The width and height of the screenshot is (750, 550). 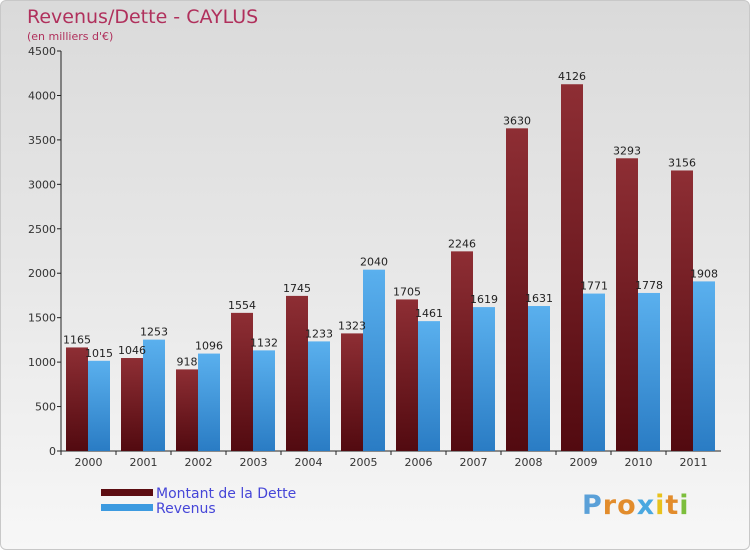 What do you see at coordinates (99, 405) in the screenshot?
I see `bar-revenus-2000` at bounding box center [99, 405].